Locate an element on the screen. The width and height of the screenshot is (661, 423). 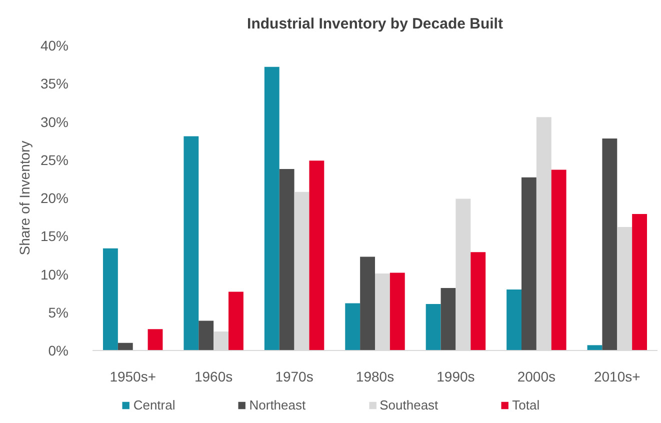
y-axis-title: Share of Inventory is located at coordinates (24, 198).